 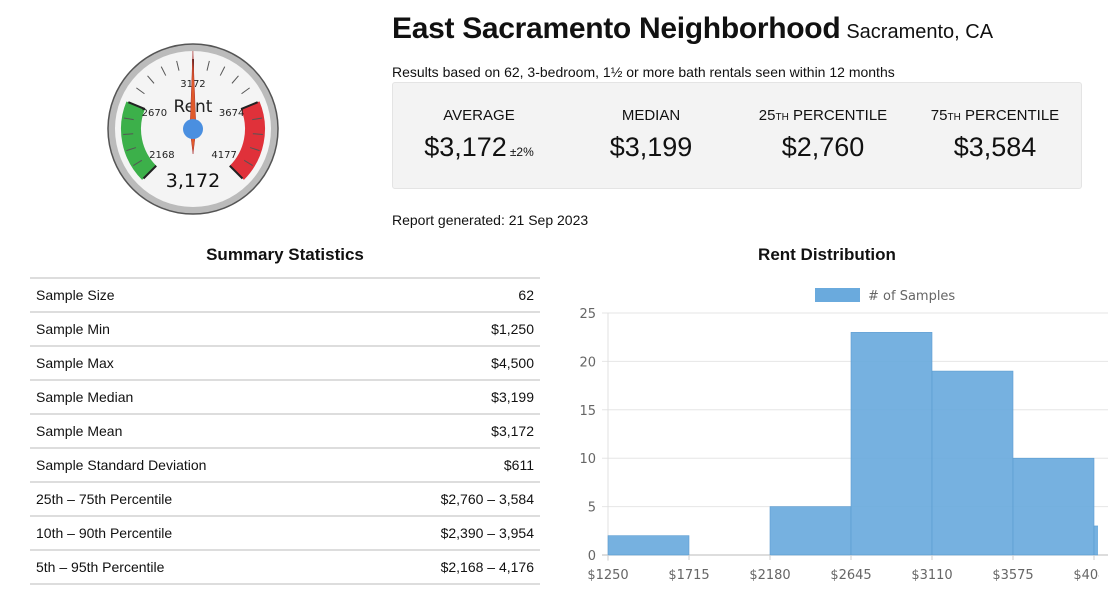 What do you see at coordinates (920, 32) in the screenshot?
I see `city-name: Sacramento, CA` at bounding box center [920, 32].